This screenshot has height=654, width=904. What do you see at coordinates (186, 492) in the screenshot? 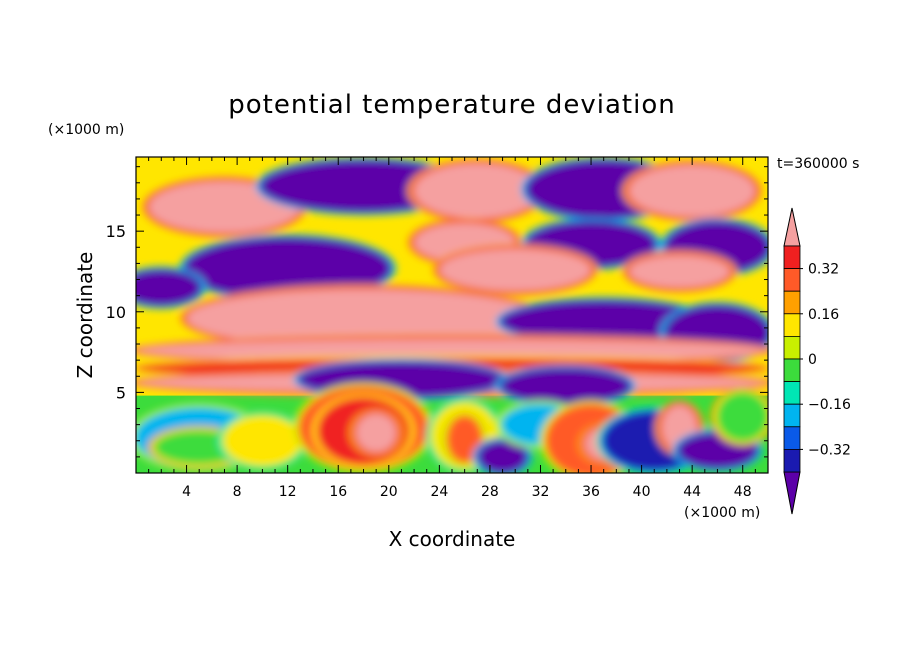
I see `x-tick-label: 4` at bounding box center [186, 492].